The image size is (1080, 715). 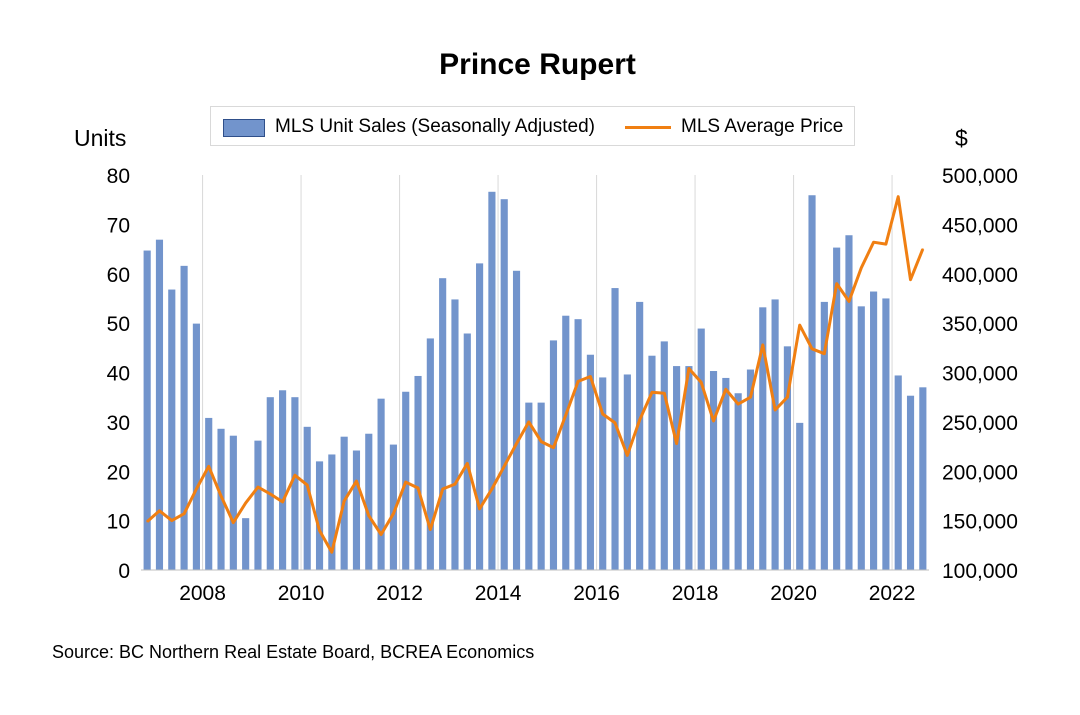 What do you see at coordinates (596, 593) in the screenshot?
I see `x-axis-tick-label: 2016` at bounding box center [596, 593].